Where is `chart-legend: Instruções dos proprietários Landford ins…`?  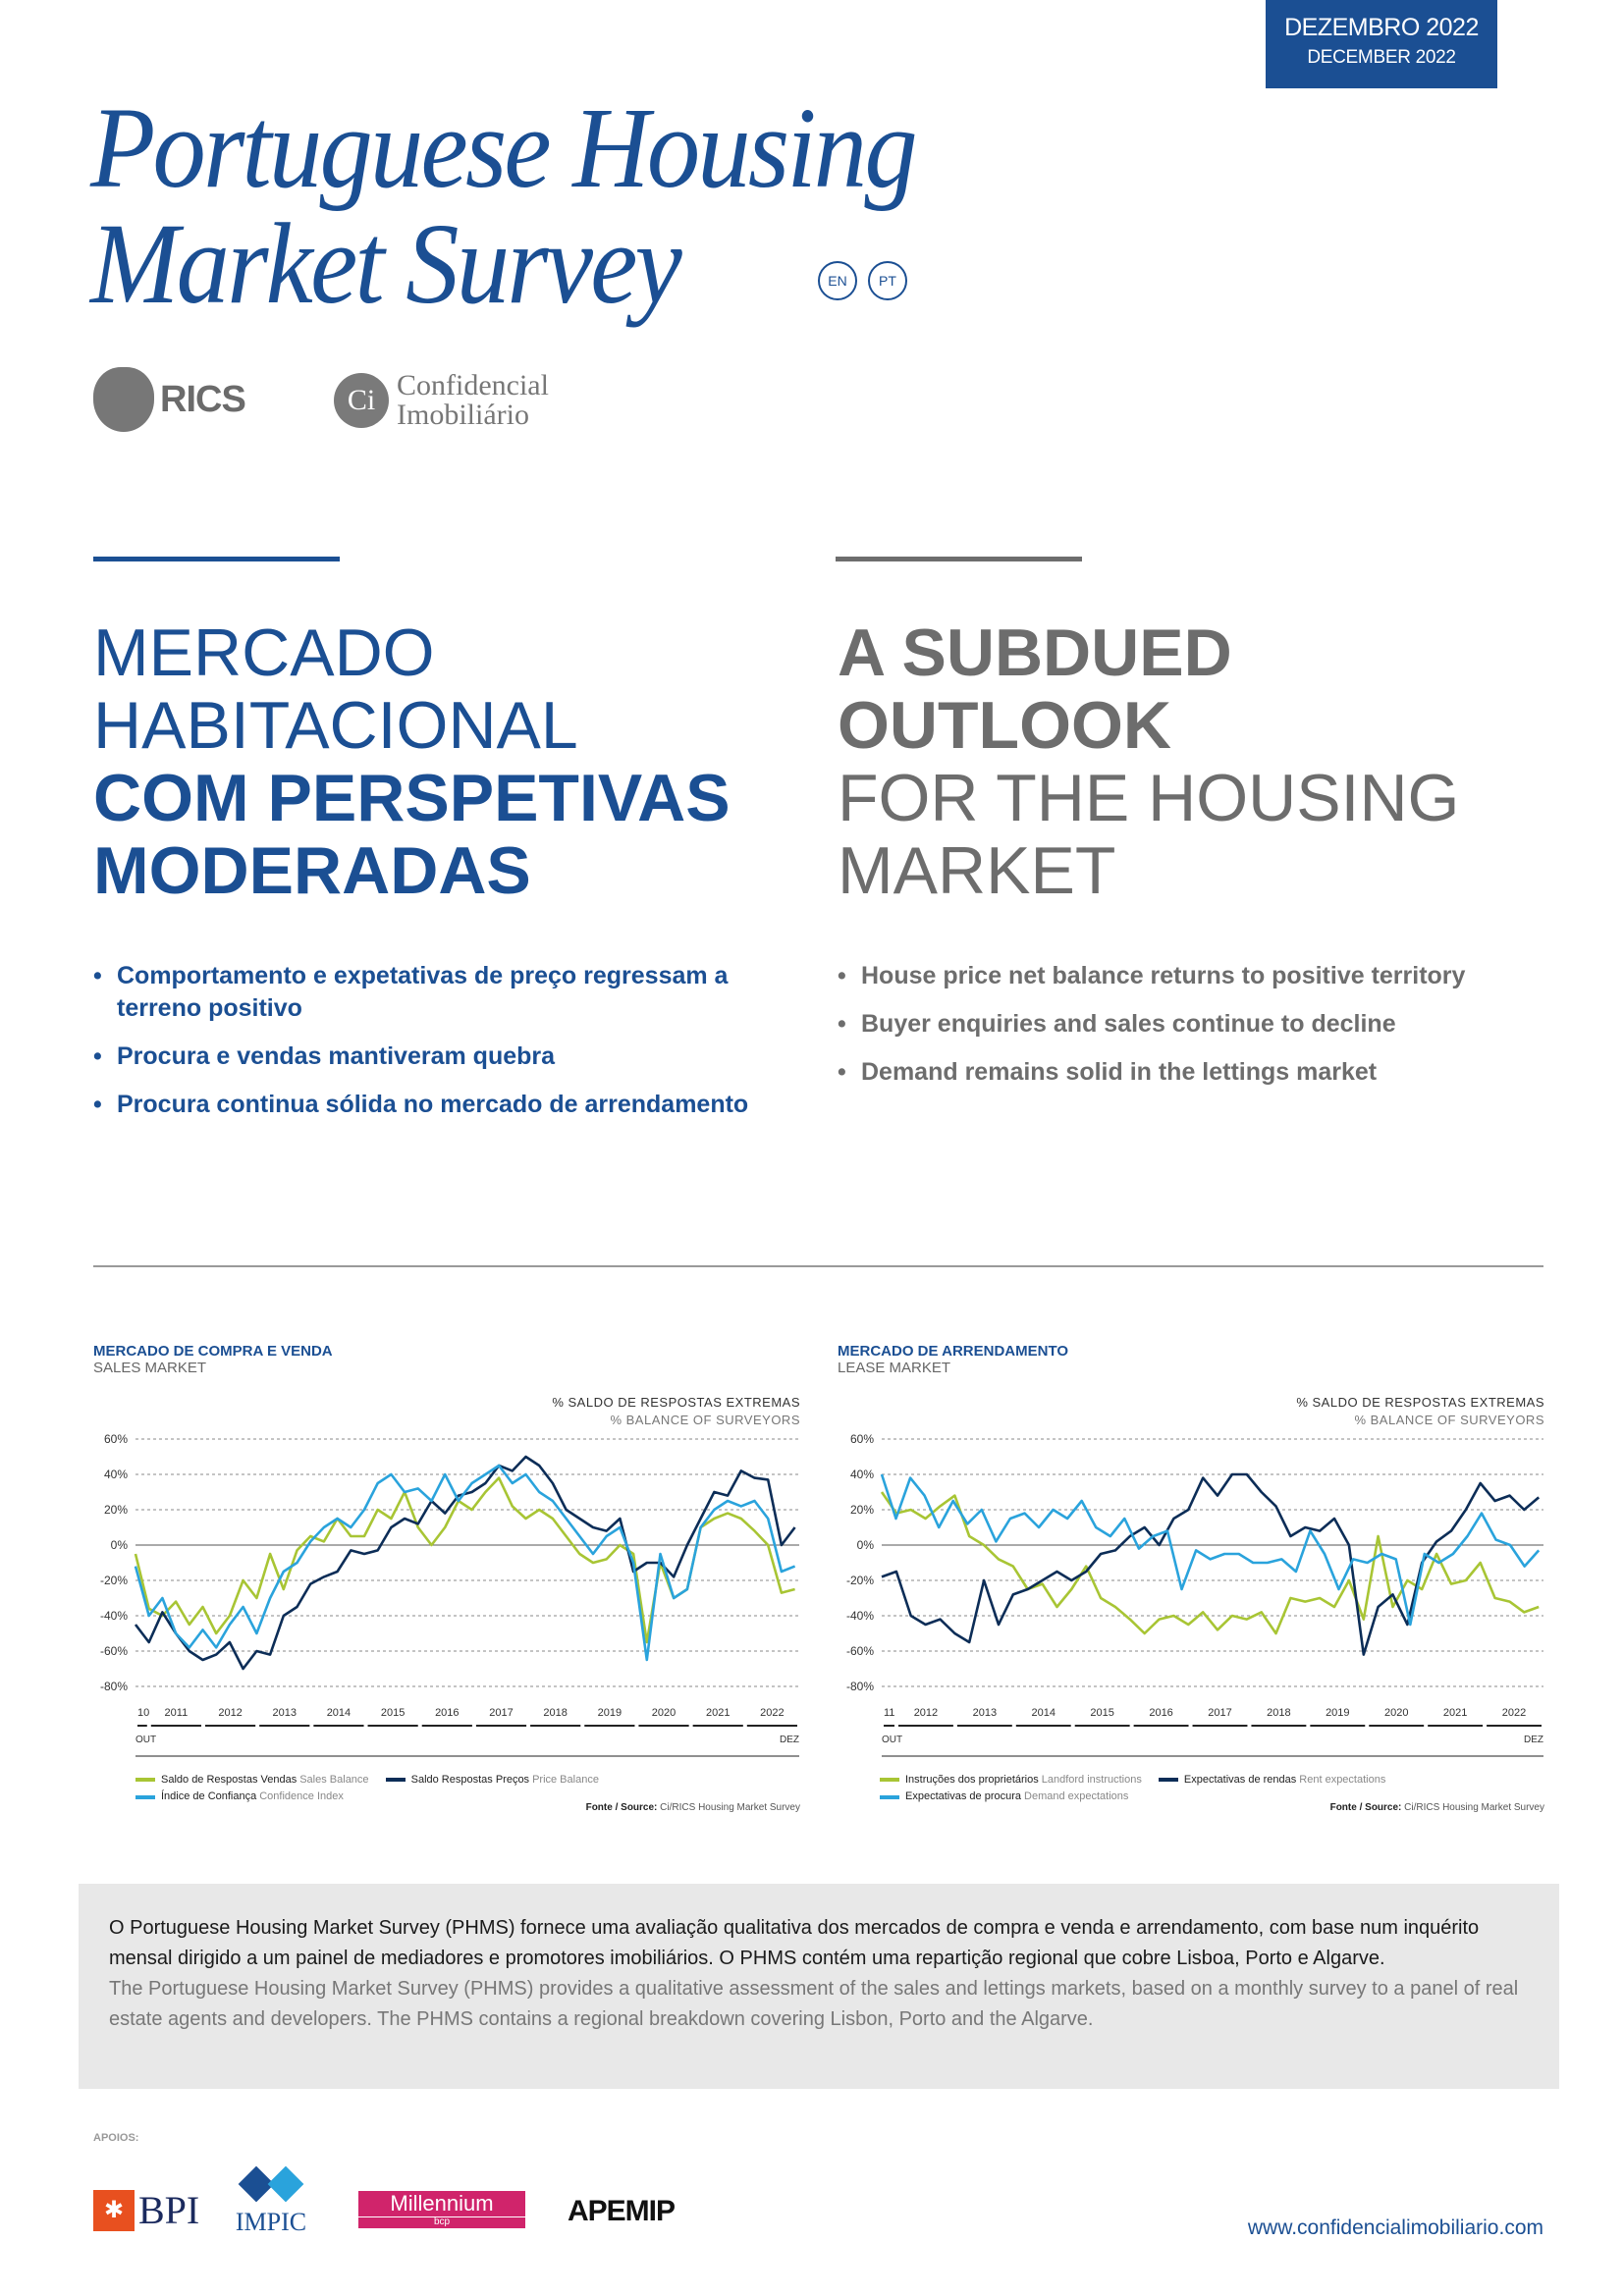
chart-legend: Instruções dos proprietários Landford ins… is located at coordinates (1139, 1788).